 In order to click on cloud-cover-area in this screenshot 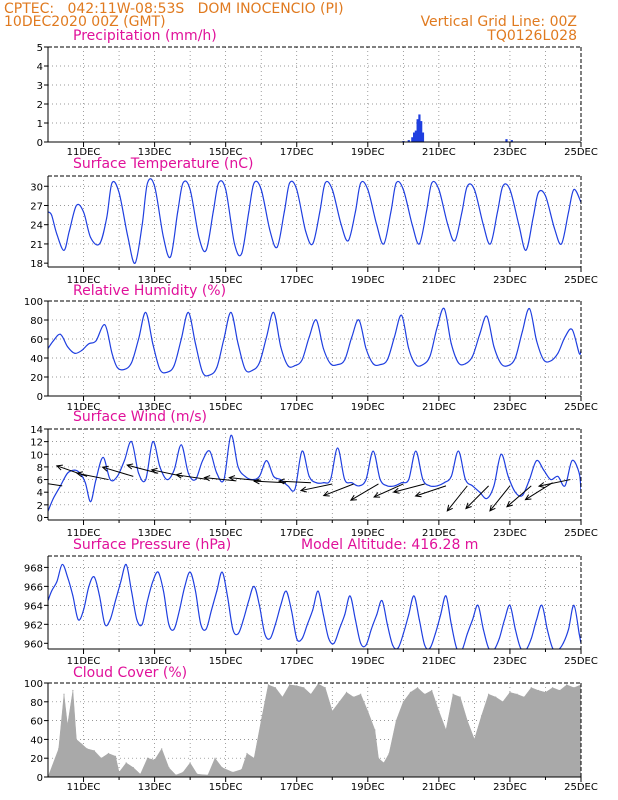, I will do `click(314, 730)`.